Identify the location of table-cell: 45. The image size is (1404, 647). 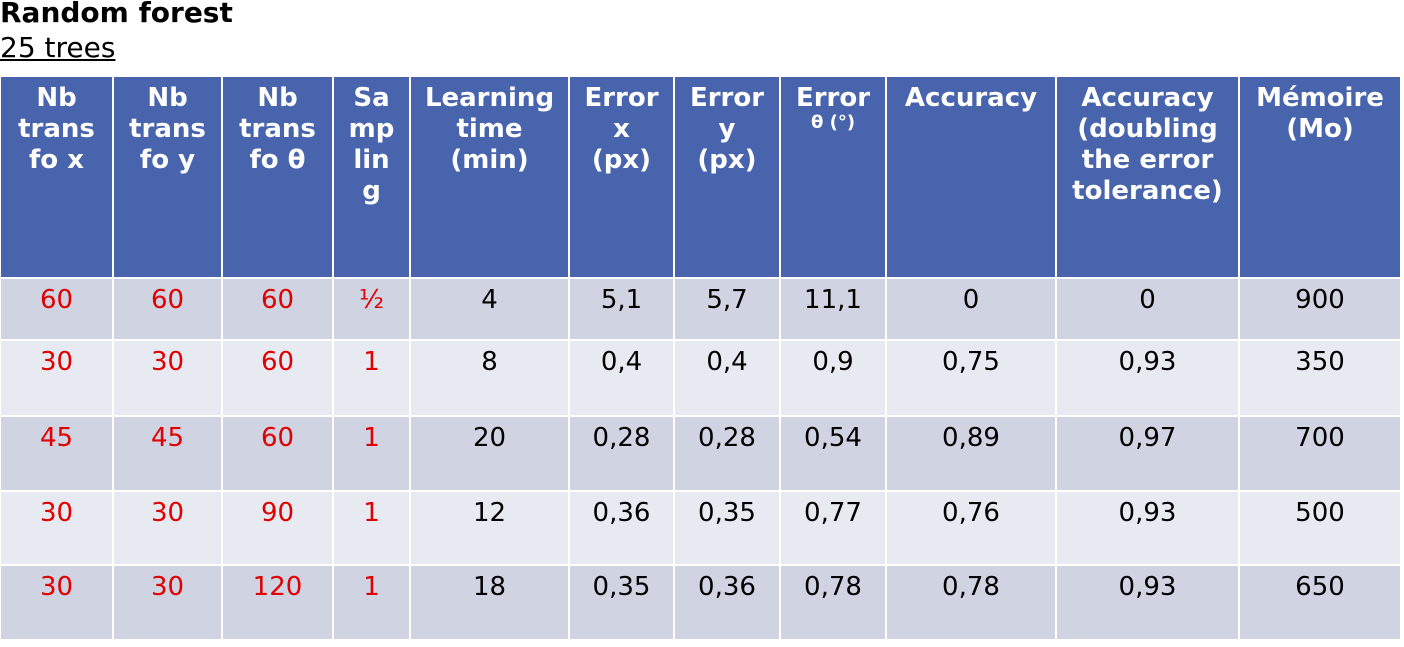
(167, 453).